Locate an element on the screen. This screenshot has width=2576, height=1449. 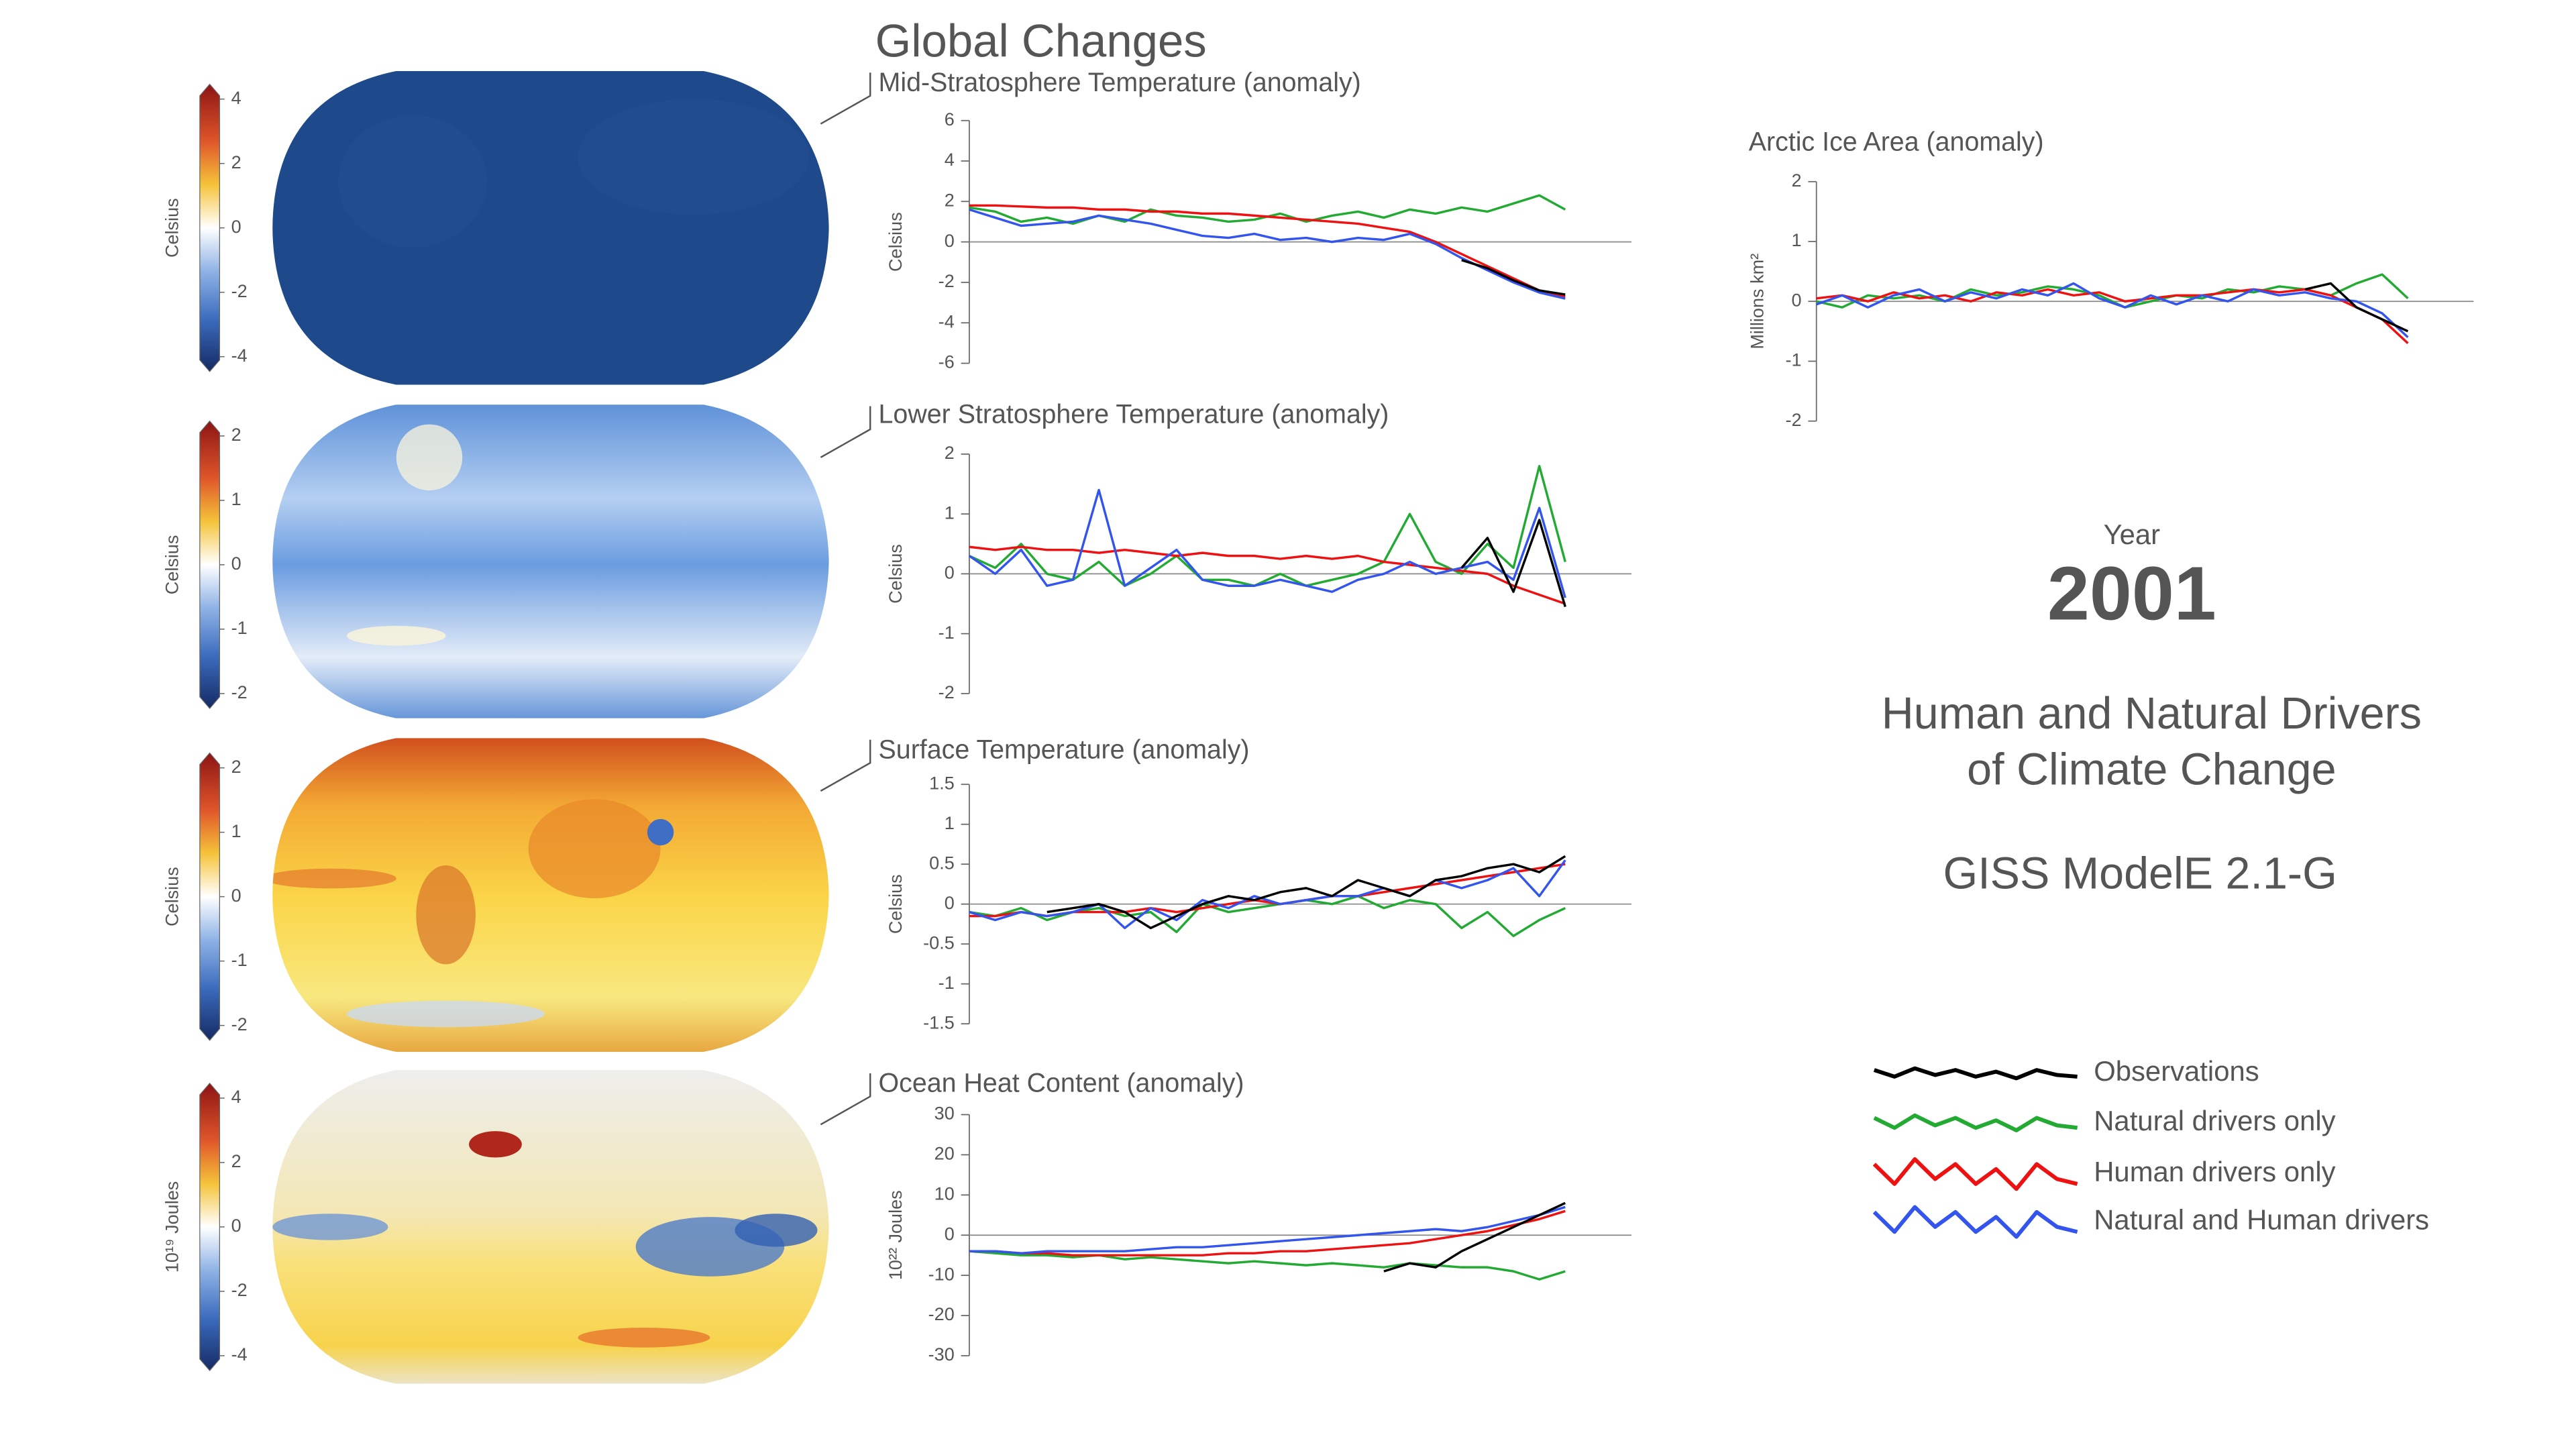
legend-label: Natural drivers only is located at coordinates (2214, 1120).